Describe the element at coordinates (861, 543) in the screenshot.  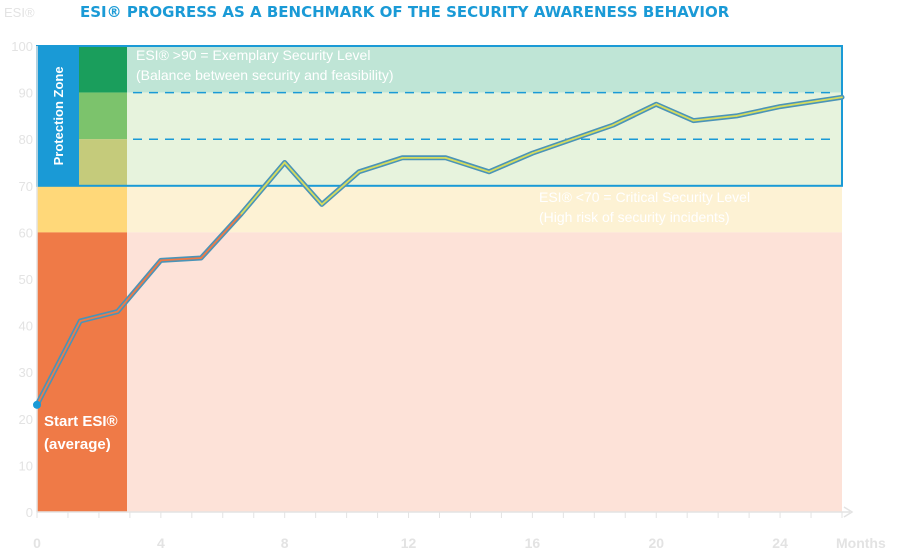
I see `x-axis-label: Months` at that location.